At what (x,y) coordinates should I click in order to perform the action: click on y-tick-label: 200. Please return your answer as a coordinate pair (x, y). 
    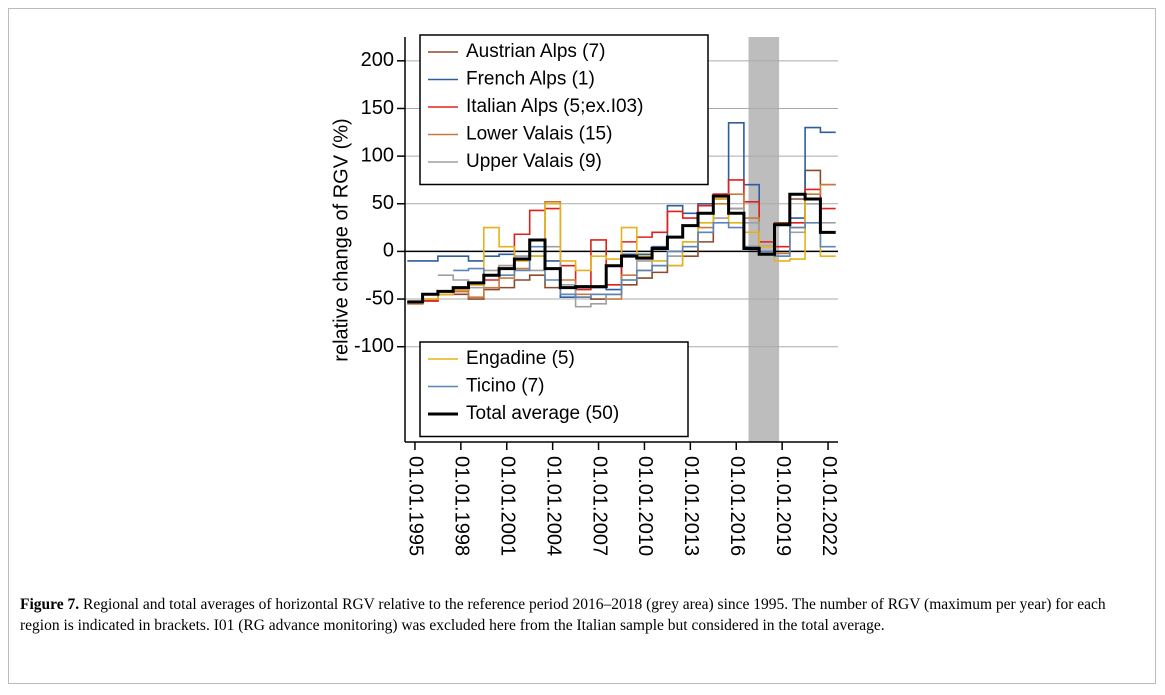
    Looking at the image, I should click on (377, 60).